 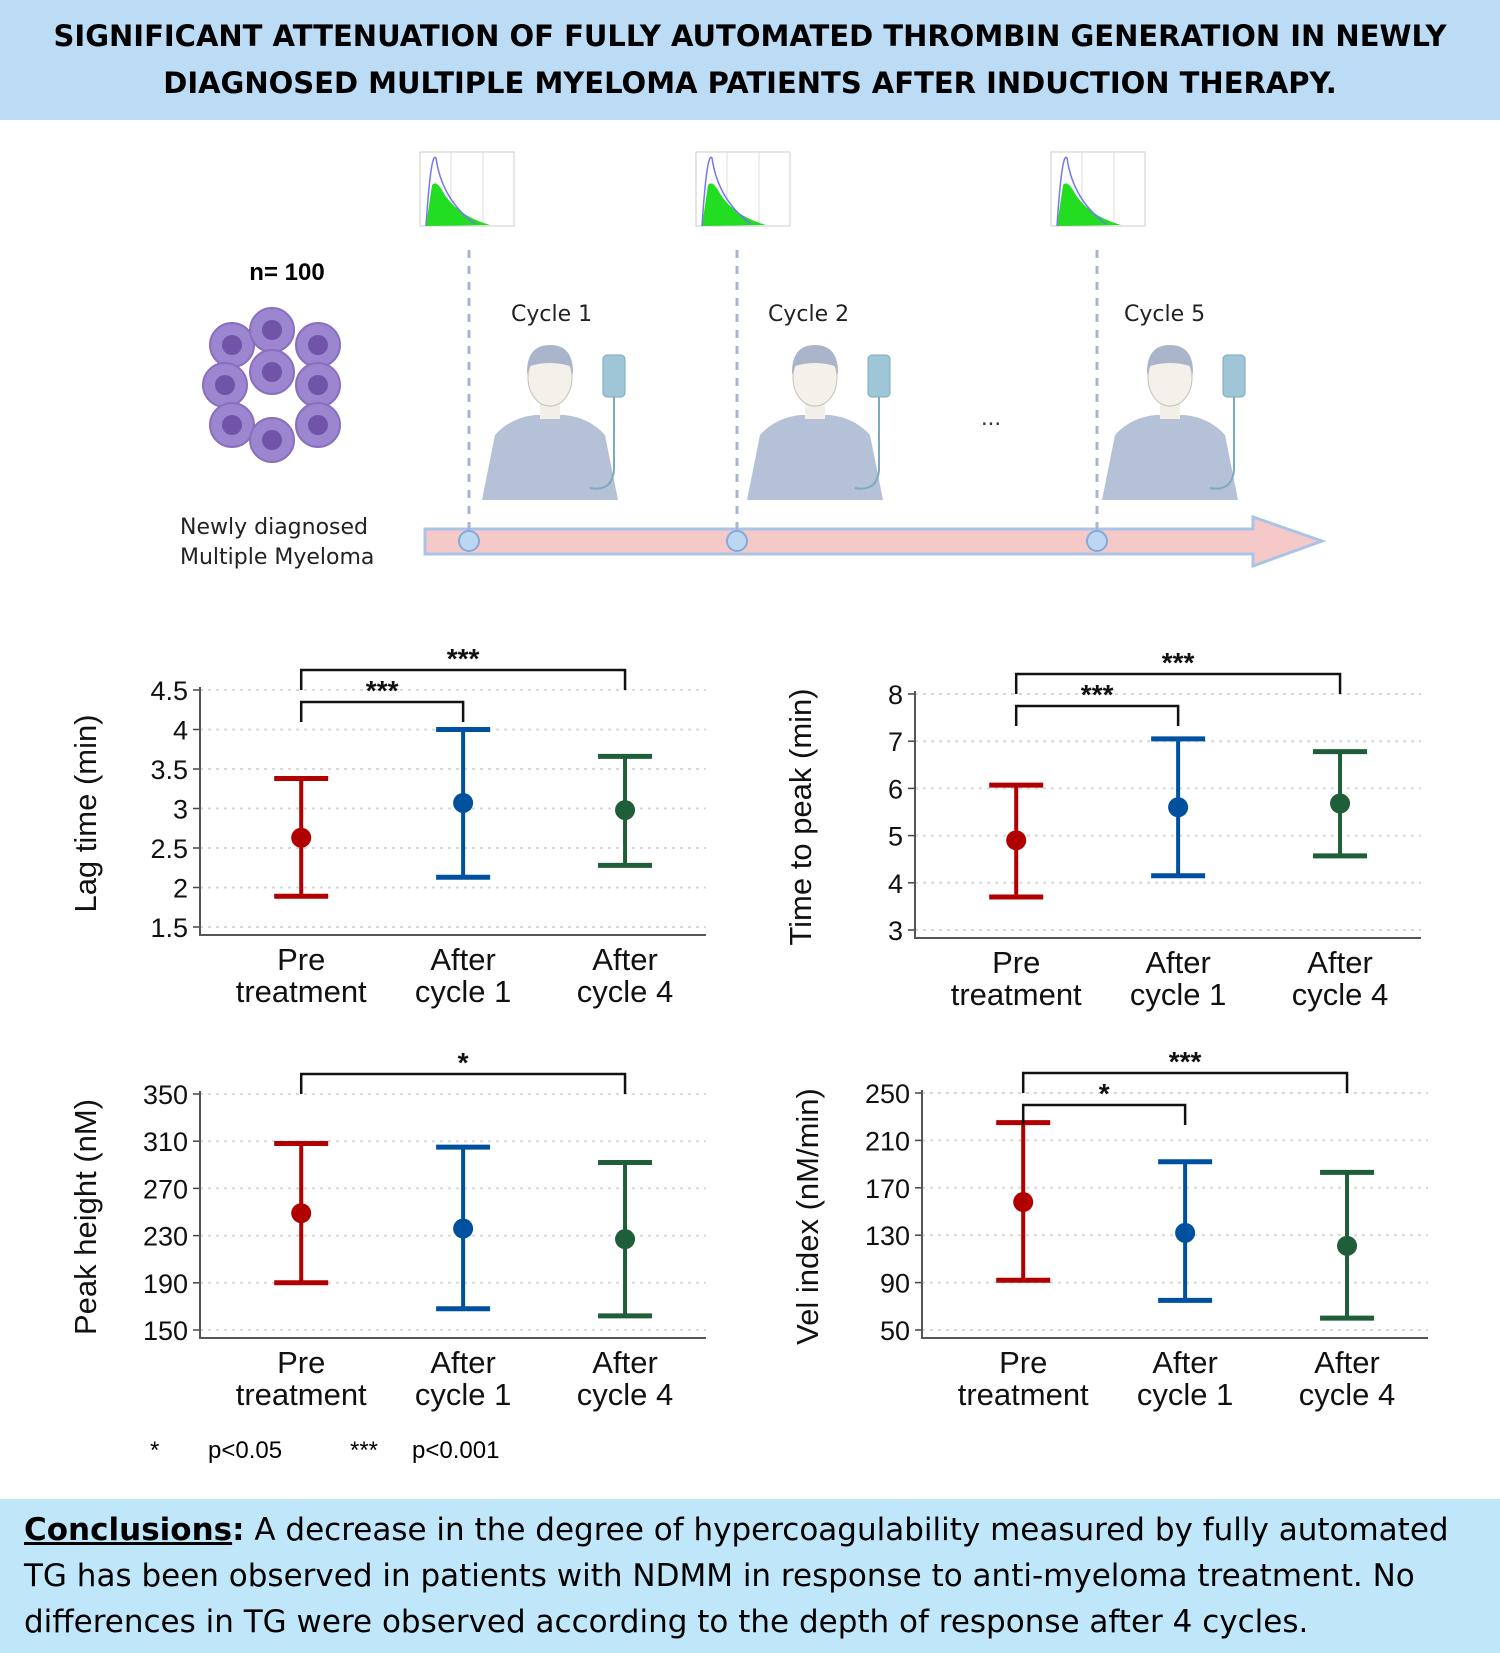 What do you see at coordinates (85, 1217) in the screenshot?
I see `y-axis-label: Peak height (nM)` at bounding box center [85, 1217].